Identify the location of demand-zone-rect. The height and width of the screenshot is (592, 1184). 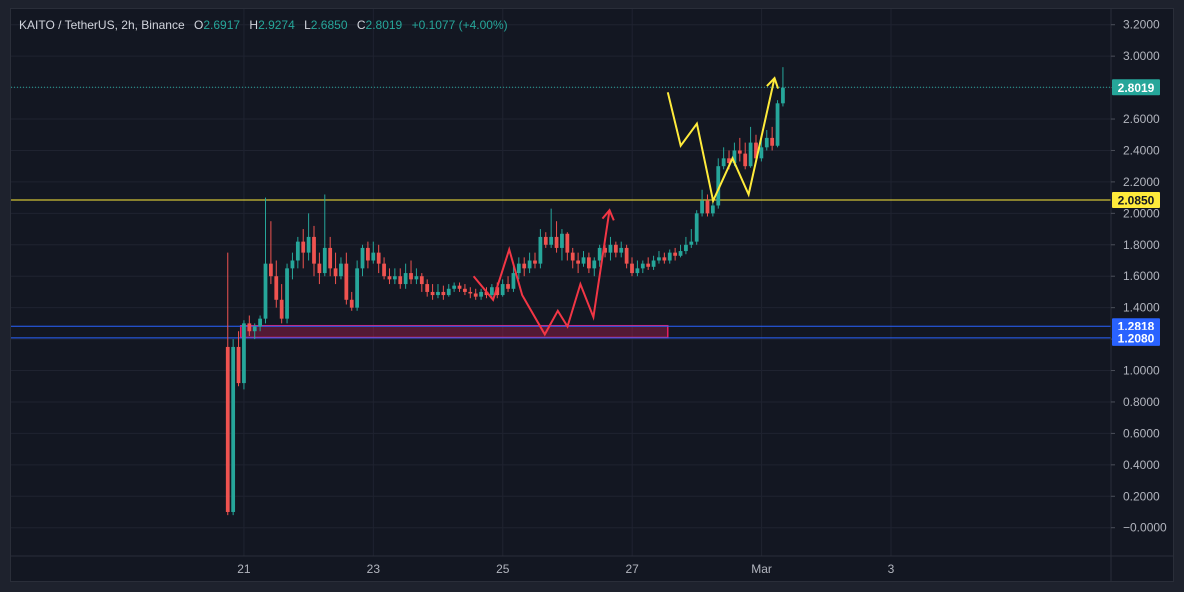
(454, 331).